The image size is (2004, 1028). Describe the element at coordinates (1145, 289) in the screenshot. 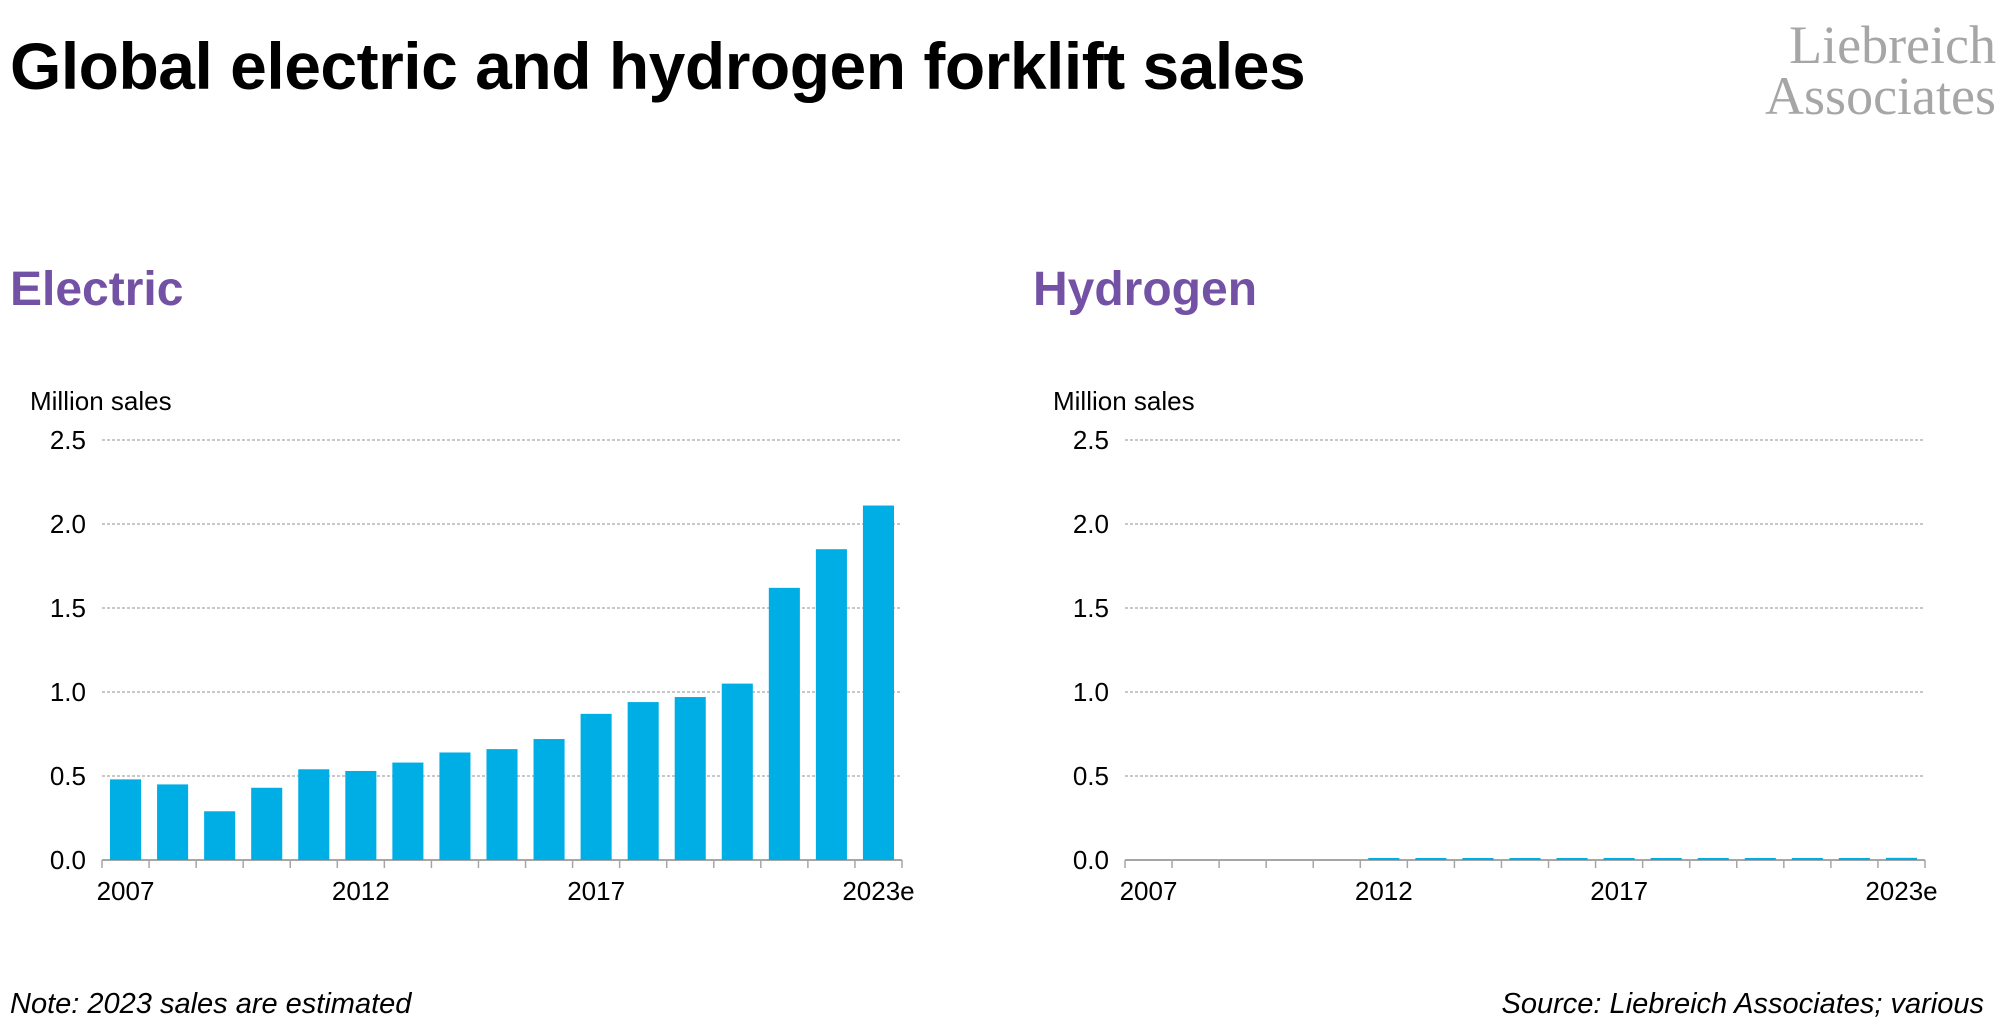

I see `hydrogen-panel-title: Hydrogen` at that location.